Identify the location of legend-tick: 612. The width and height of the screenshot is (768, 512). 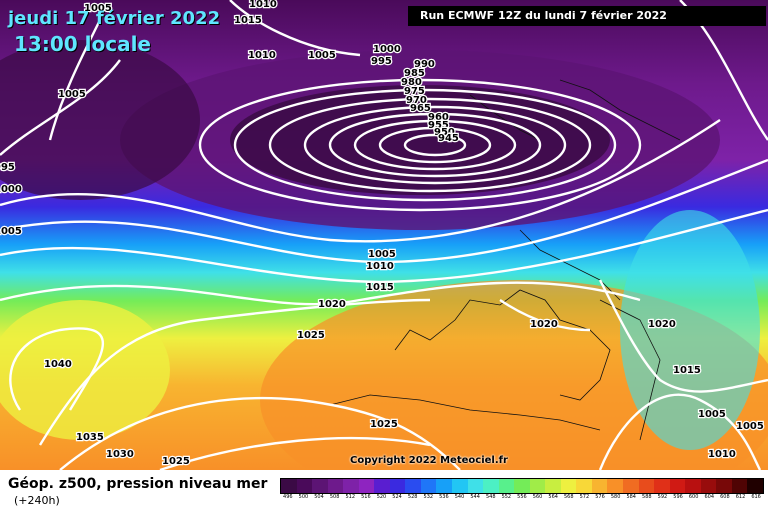
(740, 497).